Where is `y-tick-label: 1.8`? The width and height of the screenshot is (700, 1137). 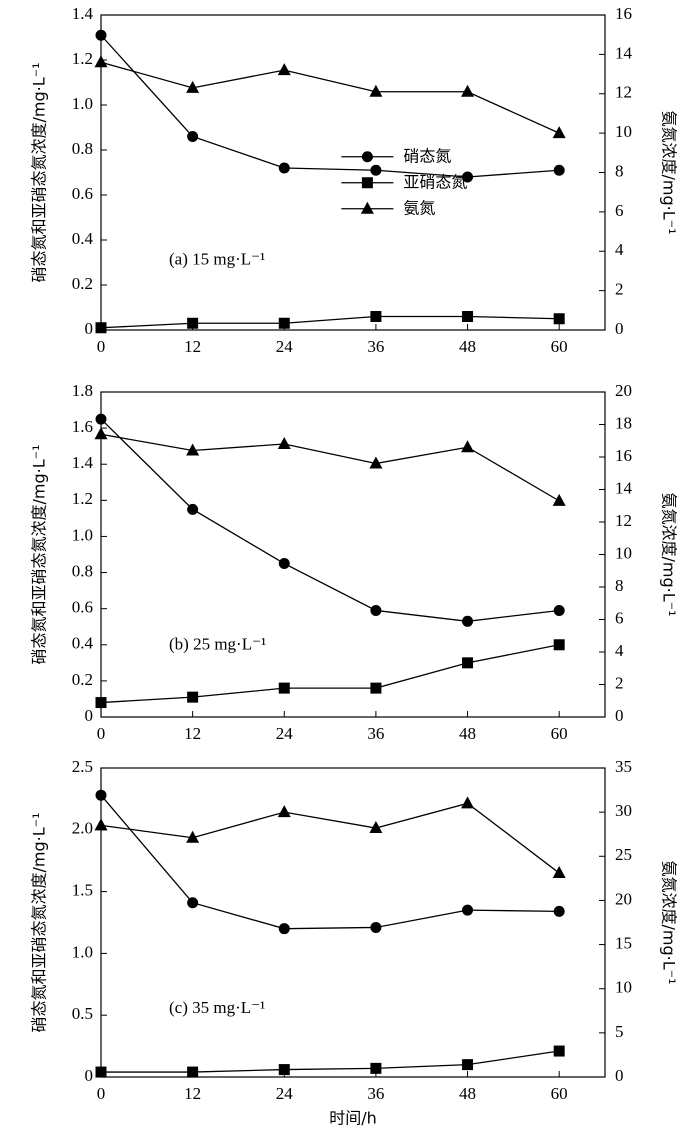
y-tick-label: 1.8 is located at coordinates (82, 390).